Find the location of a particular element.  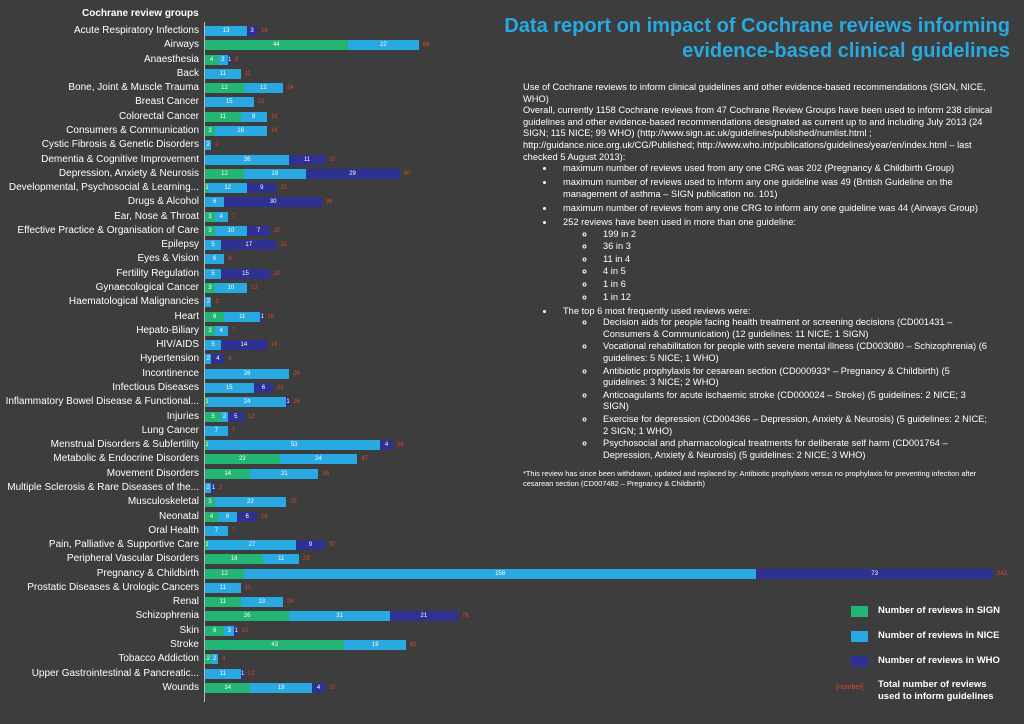

segment-label: 5 is located at coordinates (213, 416).